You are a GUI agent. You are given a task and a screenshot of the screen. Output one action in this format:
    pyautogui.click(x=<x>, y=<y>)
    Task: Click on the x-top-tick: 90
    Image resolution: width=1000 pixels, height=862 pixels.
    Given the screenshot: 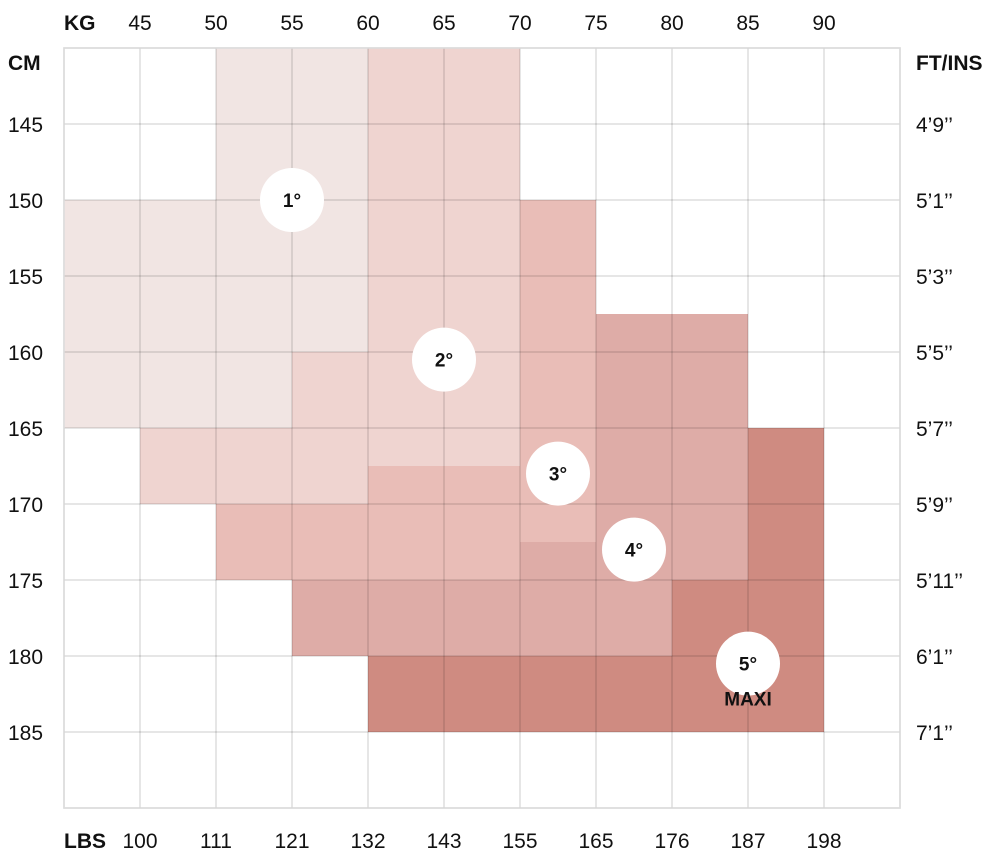 What is the action you would take?
    pyautogui.click(x=823, y=23)
    